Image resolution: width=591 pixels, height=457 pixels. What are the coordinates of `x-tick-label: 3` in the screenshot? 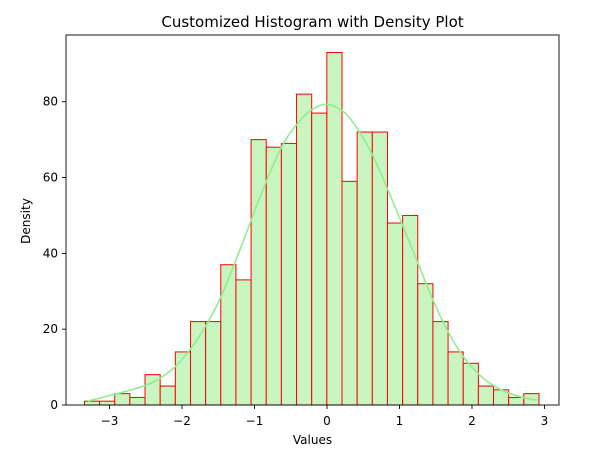 It's located at (545, 421).